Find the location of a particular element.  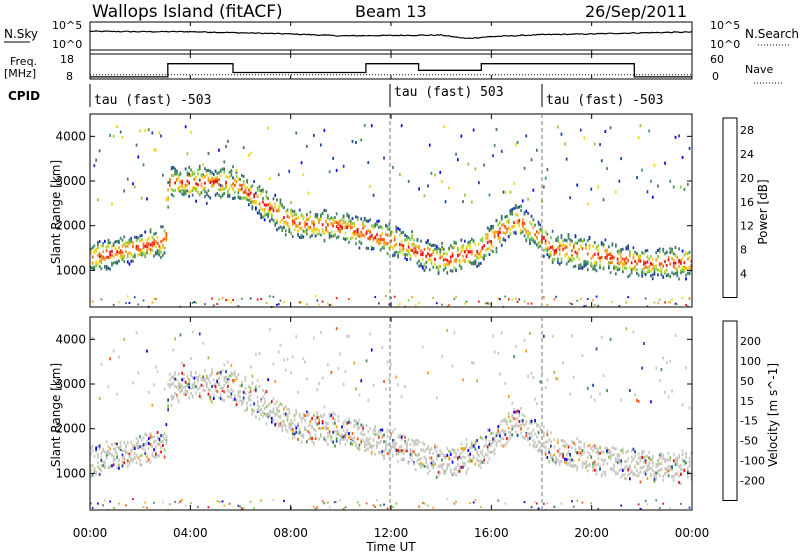

cpid-segment-2: tau (fast) 503 is located at coordinates (449, 92).